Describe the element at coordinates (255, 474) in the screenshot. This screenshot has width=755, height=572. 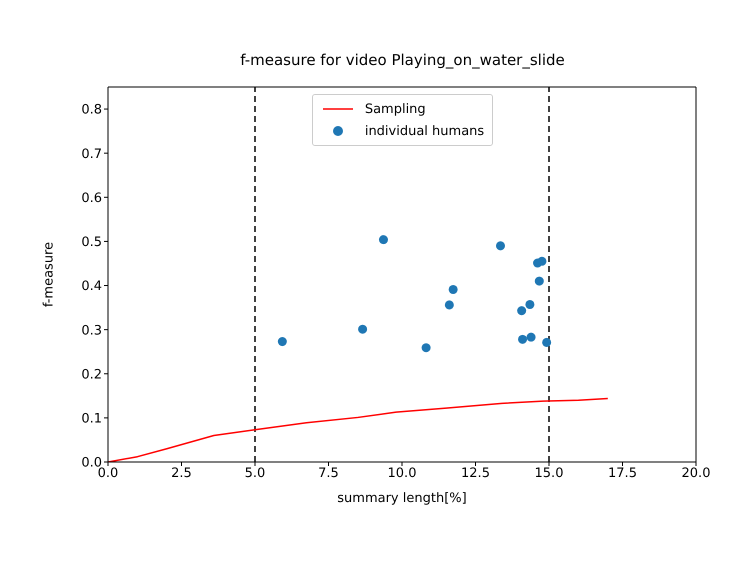
I see `x-tick-label: 5.0` at that location.